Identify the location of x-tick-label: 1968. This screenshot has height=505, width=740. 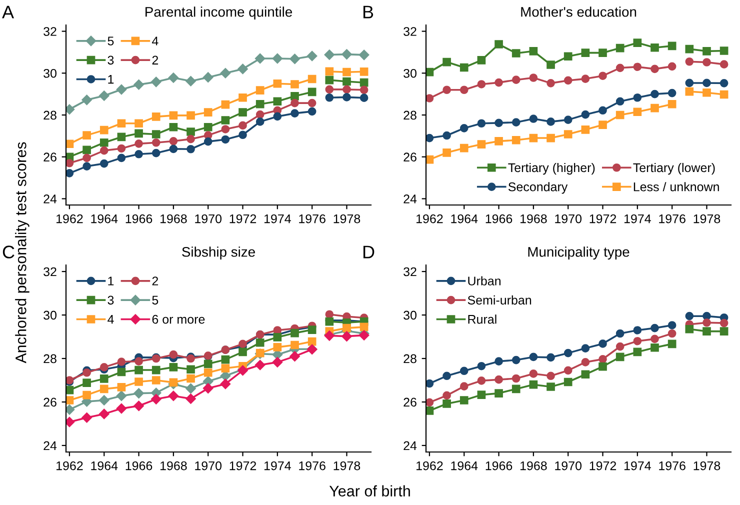
(173, 219).